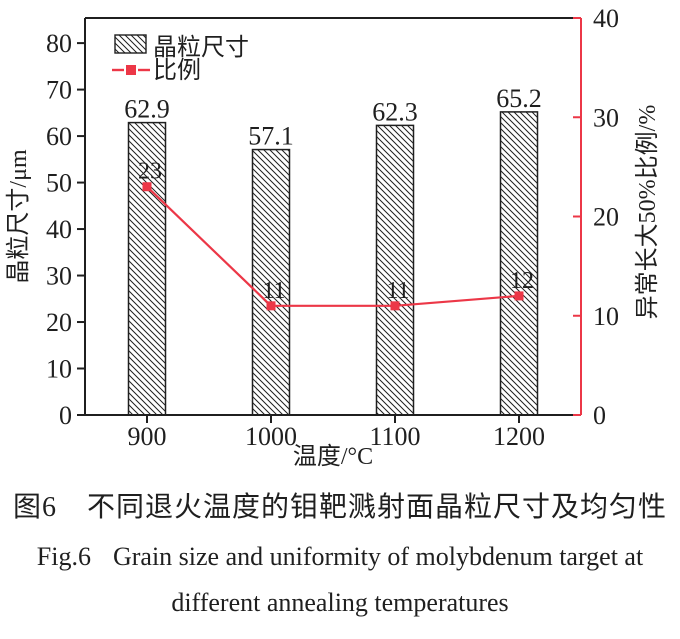 The width and height of the screenshot is (680, 639). Describe the element at coordinates (59, 136) in the screenshot. I see `left-tick-label-60: 60` at that location.